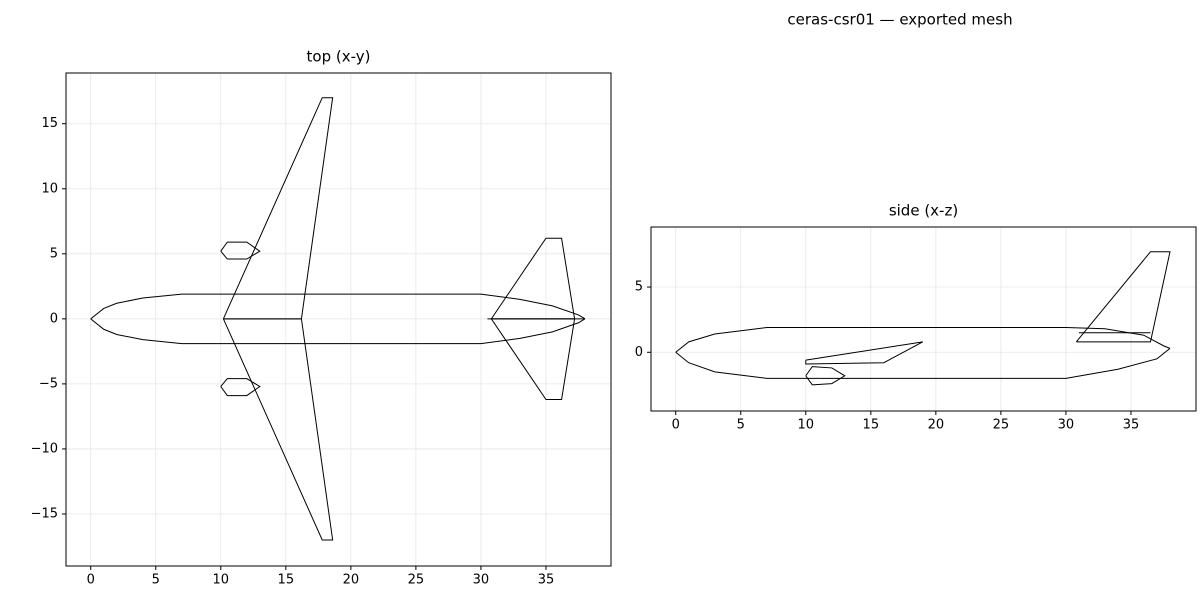  Describe the element at coordinates (923, 319) in the screenshot. I see `axes-frame` at that location.